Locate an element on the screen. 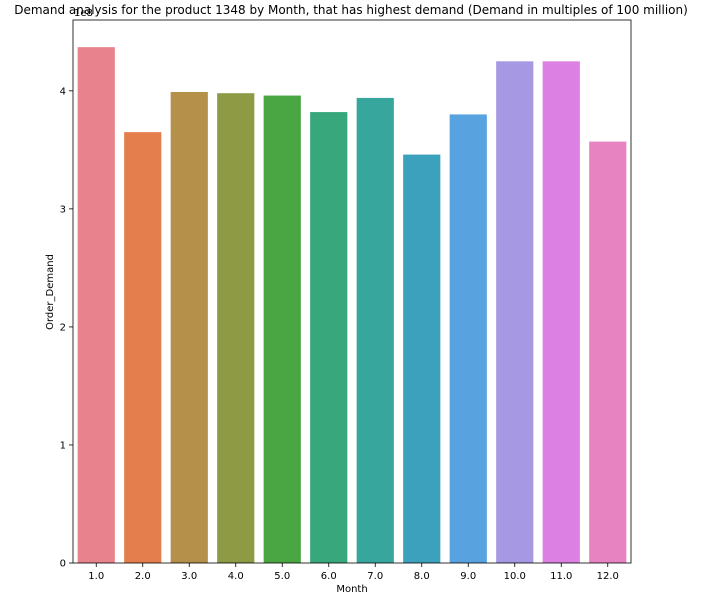 This screenshot has height=596, width=709. y-tick-label: 2 is located at coordinates (63, 327).